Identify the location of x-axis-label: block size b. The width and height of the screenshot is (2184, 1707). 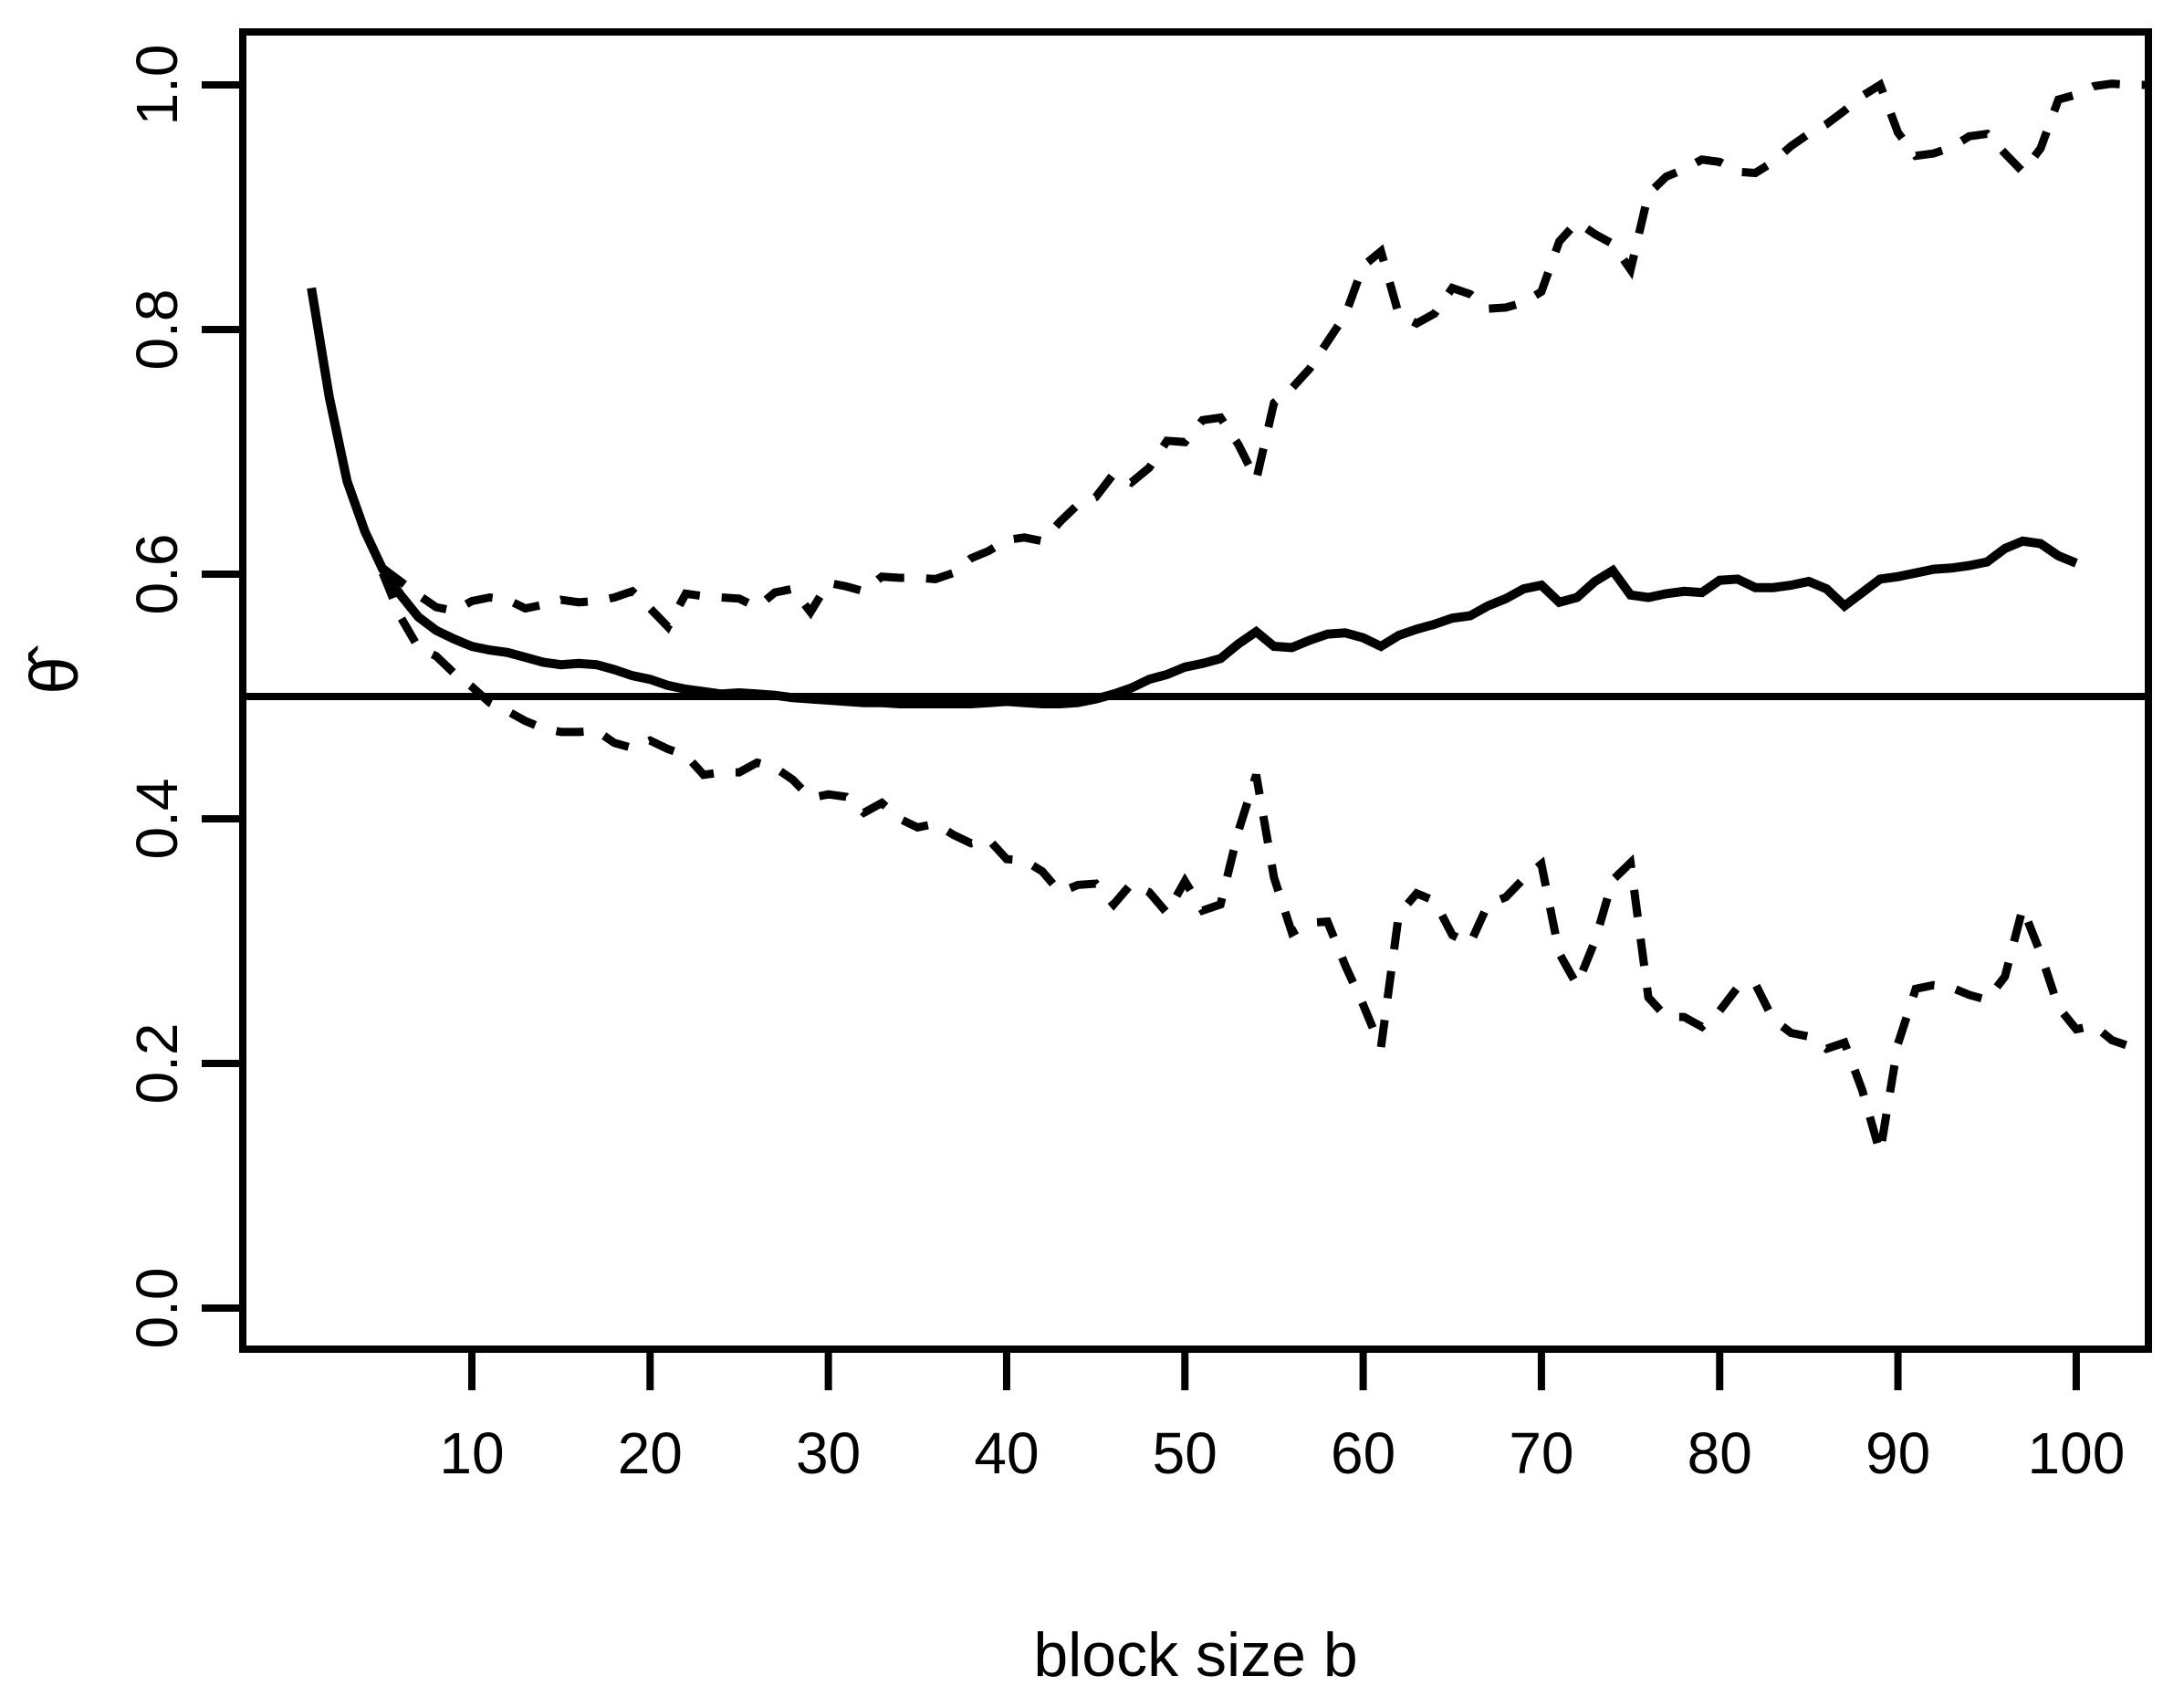
(1195, 1655).